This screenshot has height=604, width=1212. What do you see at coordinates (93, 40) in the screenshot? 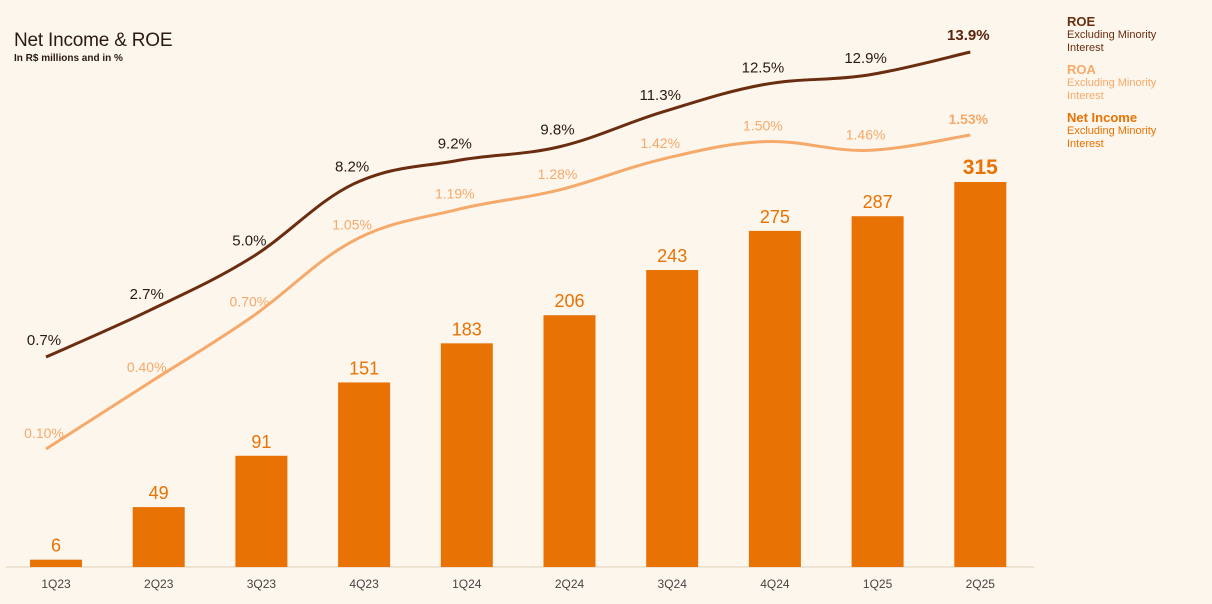
I see `chart-title: Net Income & ROE` at bounding box center [93, 40].